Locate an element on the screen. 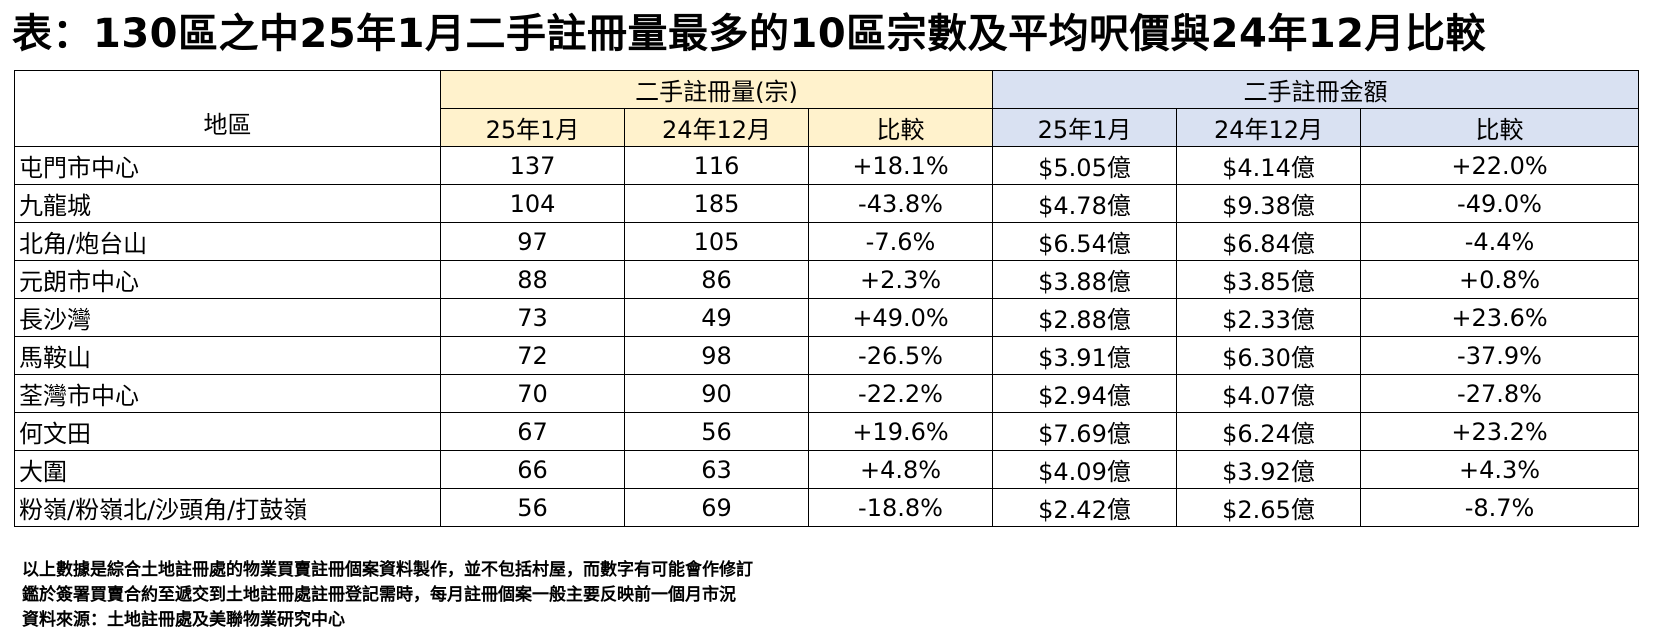  cell-volume-jan25: 97 is located at coordinates (532, 241).